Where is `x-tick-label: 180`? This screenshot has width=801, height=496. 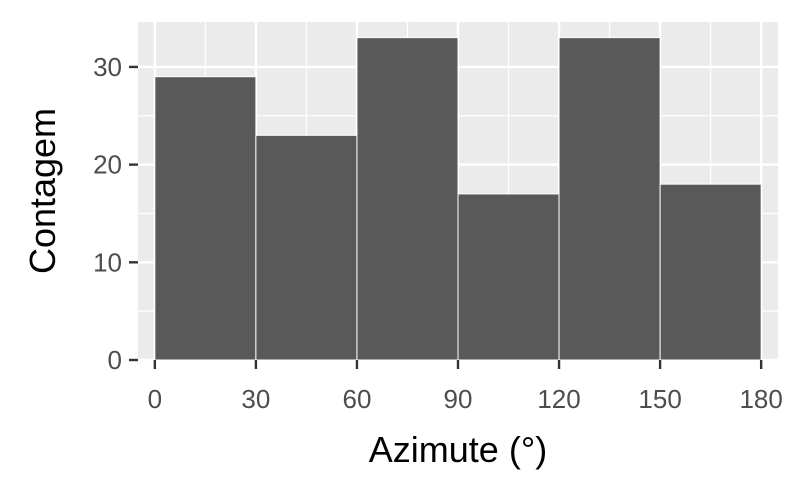 x-tick-label: 180 is located at coordinates (760, 399).